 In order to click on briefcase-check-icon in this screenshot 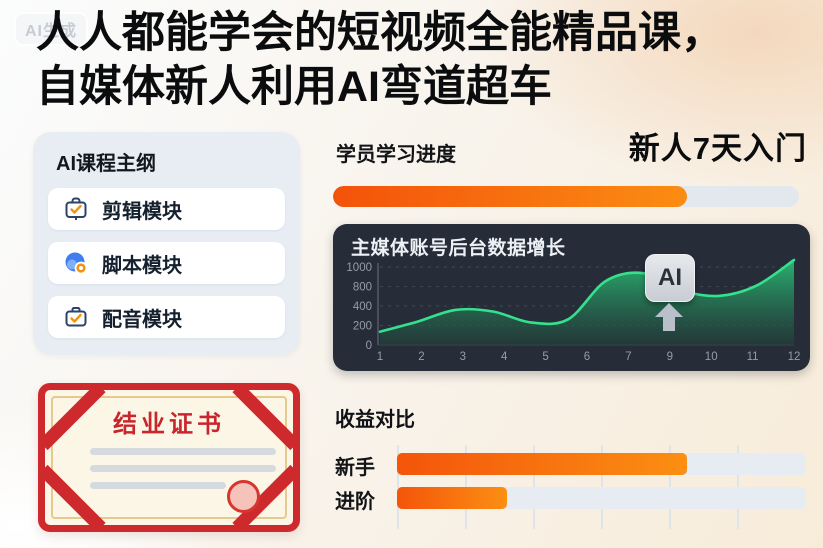, I will do `click(76, 317)`.